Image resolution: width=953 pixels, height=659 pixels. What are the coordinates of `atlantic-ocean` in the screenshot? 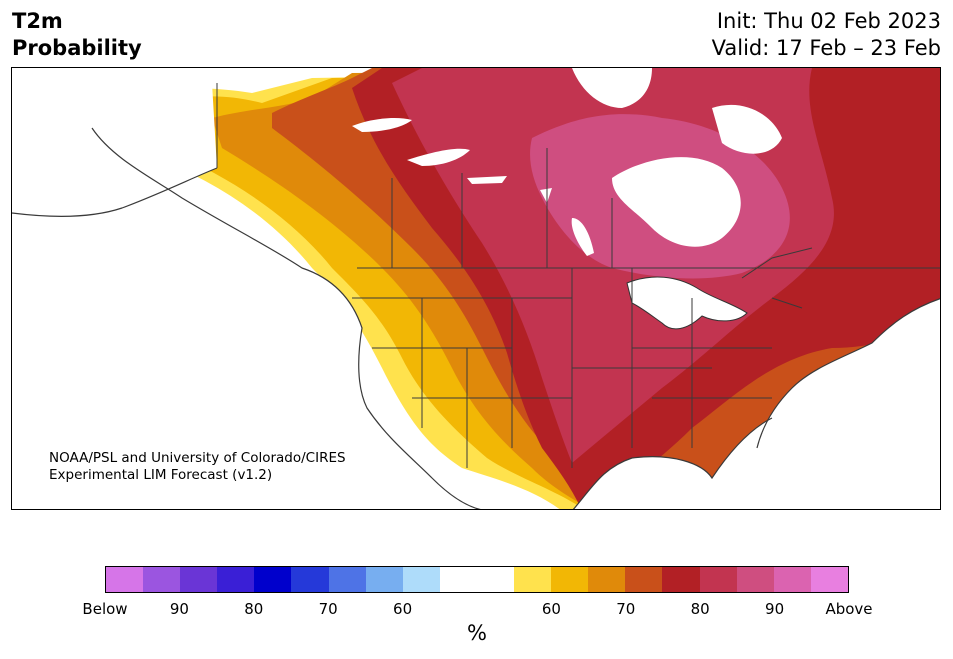 It's located at (848, 373).